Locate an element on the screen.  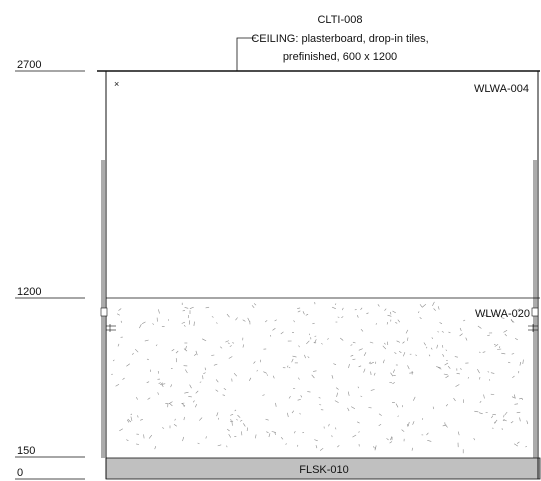
ceiling-description-line1: CEILING: plasterboard, drop-in tiles, is located at coordinates (339, 39).